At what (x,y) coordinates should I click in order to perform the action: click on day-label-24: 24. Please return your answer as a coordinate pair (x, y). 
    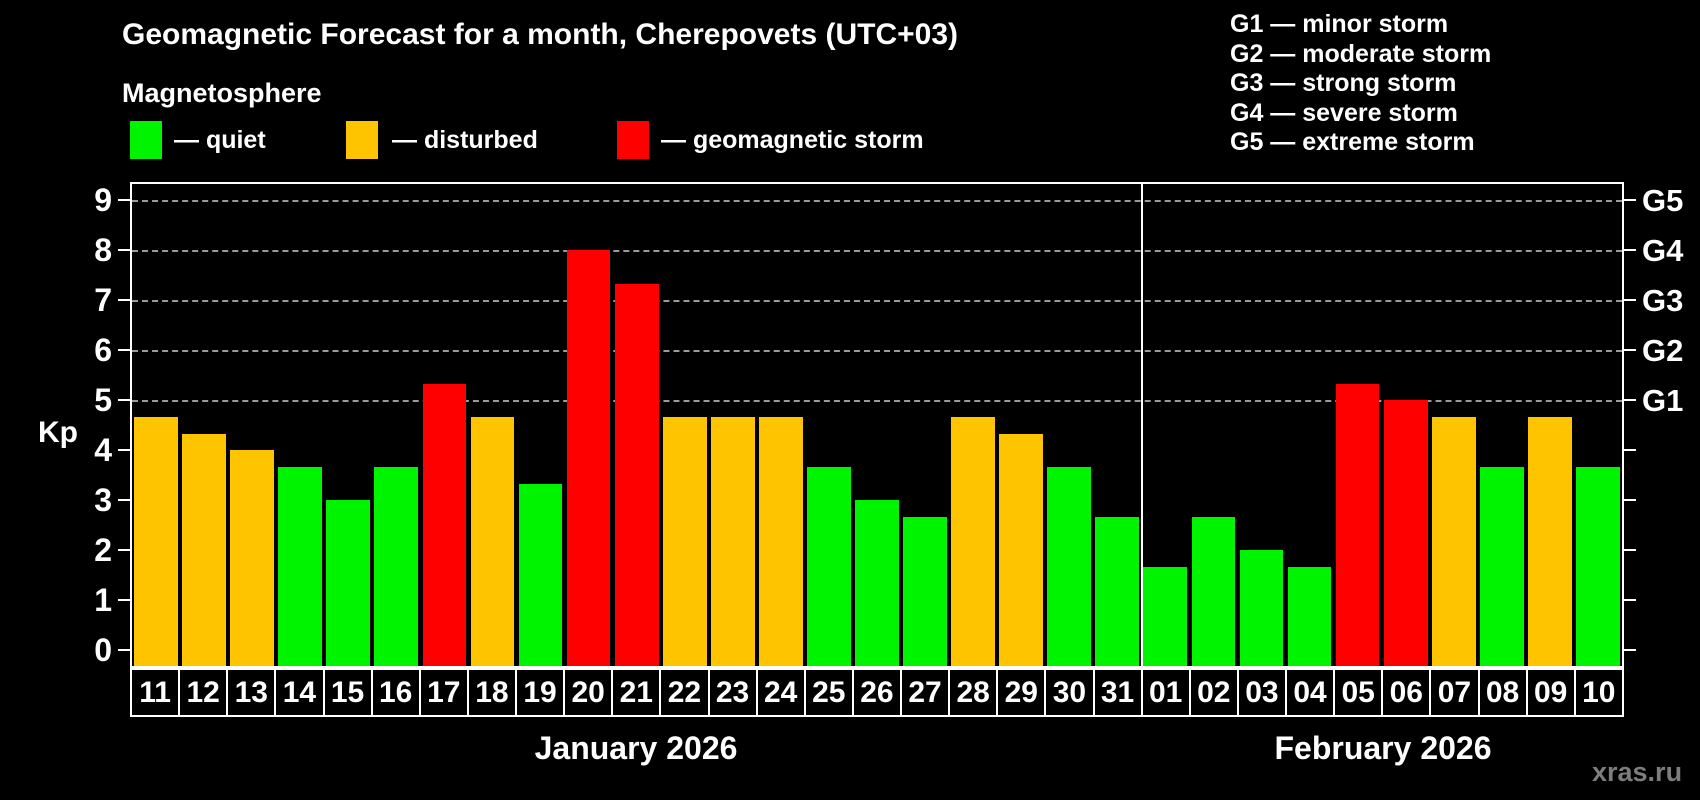
    Looking at the image, I should click on (780, 692).